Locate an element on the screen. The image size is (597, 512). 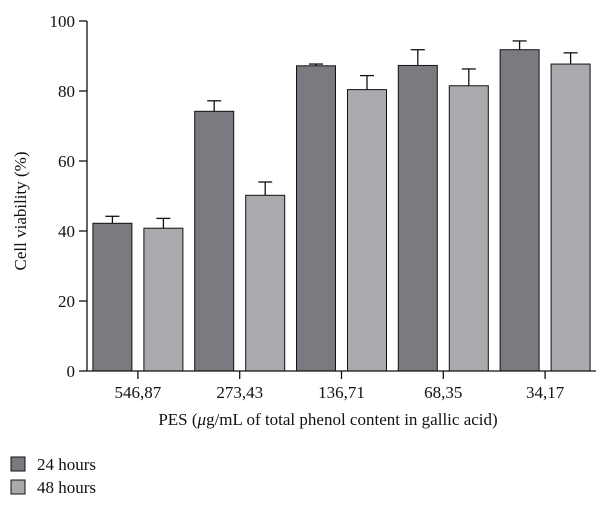
legend-swatch-48h is located at coordinates (18, 487).